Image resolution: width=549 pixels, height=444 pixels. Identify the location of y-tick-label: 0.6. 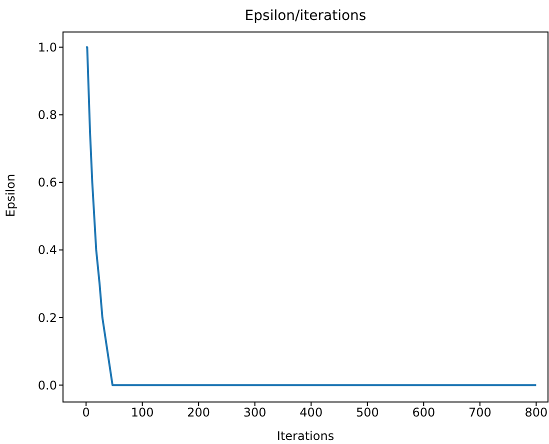
(47, 183).